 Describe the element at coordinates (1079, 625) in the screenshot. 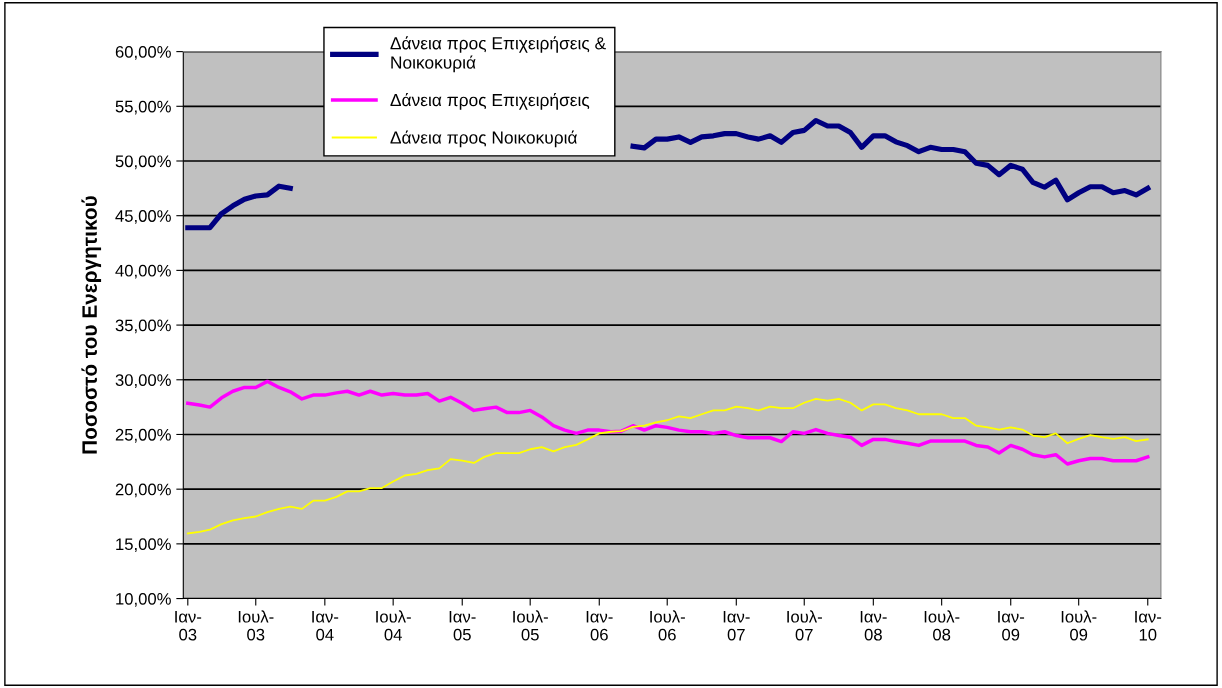

I see `x-tick-label: Ιουλ- 09` at that location.